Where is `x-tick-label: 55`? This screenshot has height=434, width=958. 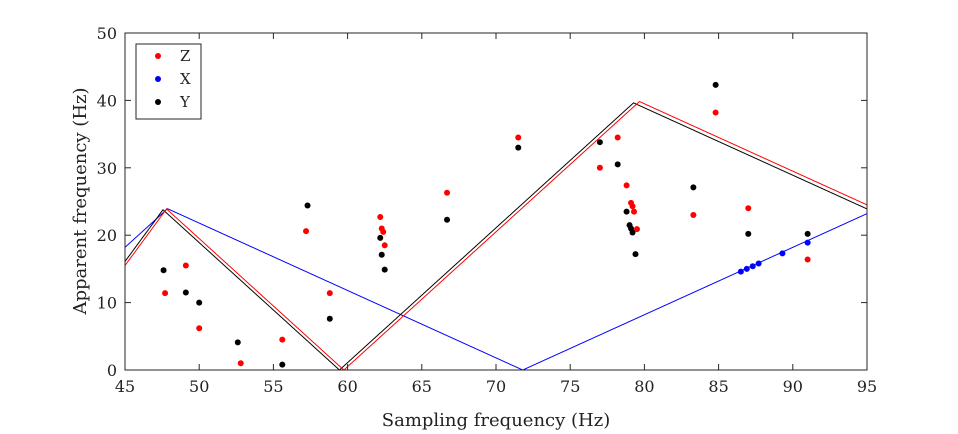 x-tick-label: 55 is located at coordinates (273, 386).